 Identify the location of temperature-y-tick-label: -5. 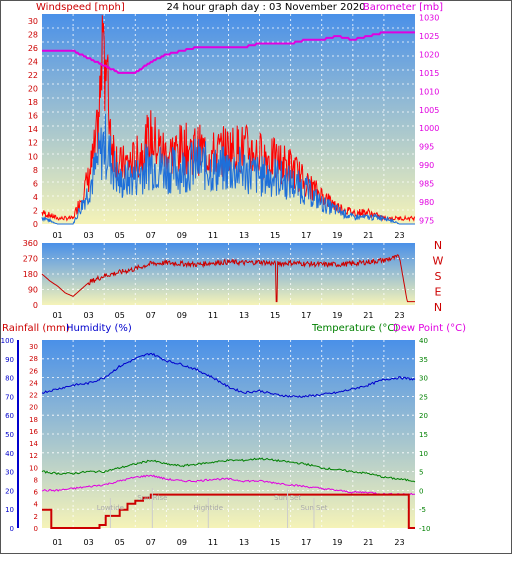
(422, 510).